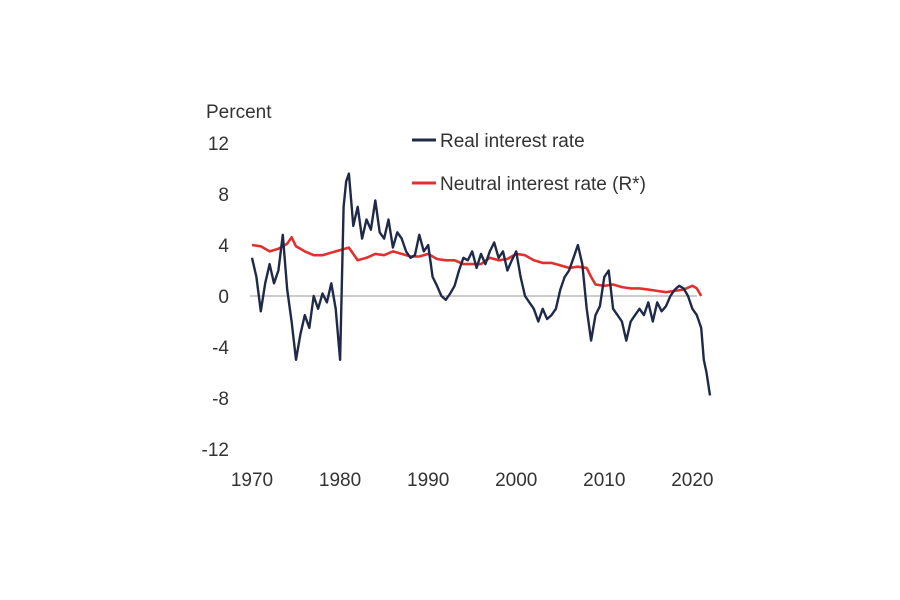 The height and width of the screenshot is (600, 900). Describe the element at coordinates (220, 399) in the screenshot. I see `y-tick-label: -8` at that location.